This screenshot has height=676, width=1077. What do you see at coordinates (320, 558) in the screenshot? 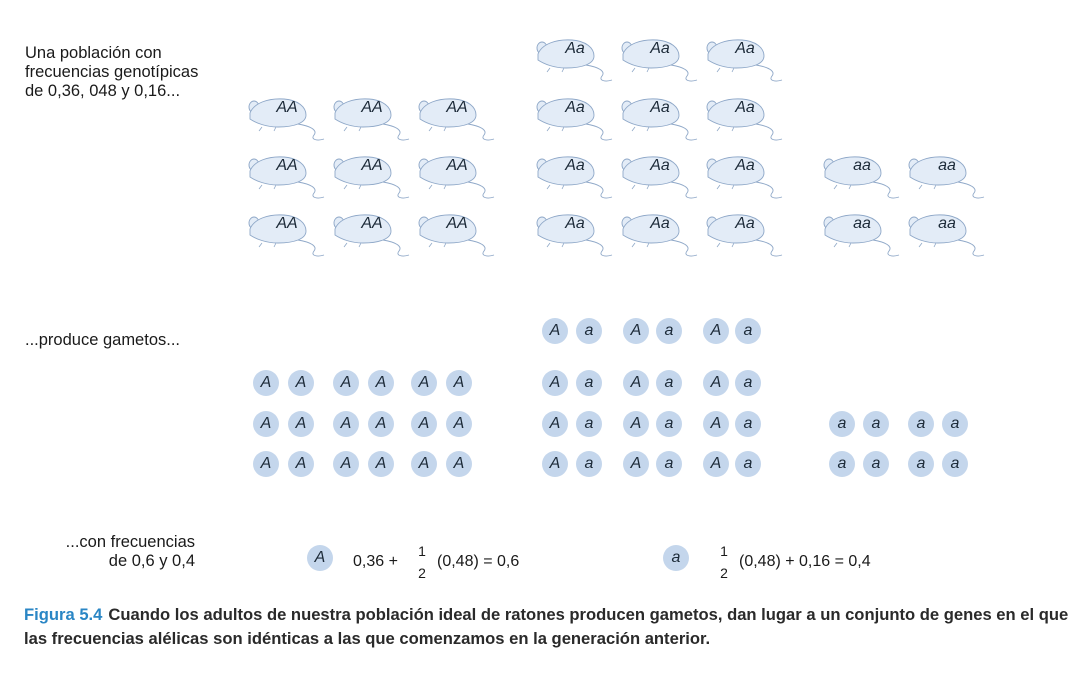
I see `allele-A-badge: A` at bounding box center [320, 558].